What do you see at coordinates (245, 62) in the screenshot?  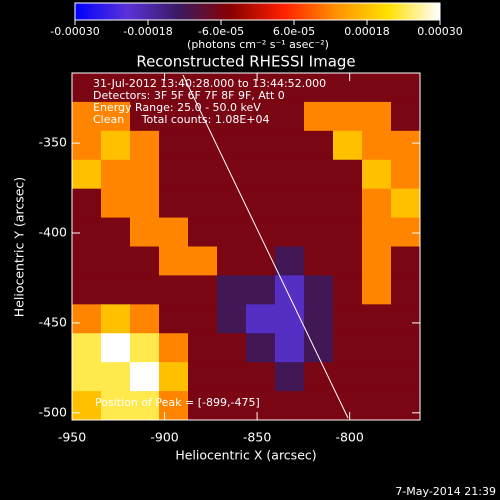 I see `chart-title: Reconstructed RHESSI Image` at bounding box center [245, 62].